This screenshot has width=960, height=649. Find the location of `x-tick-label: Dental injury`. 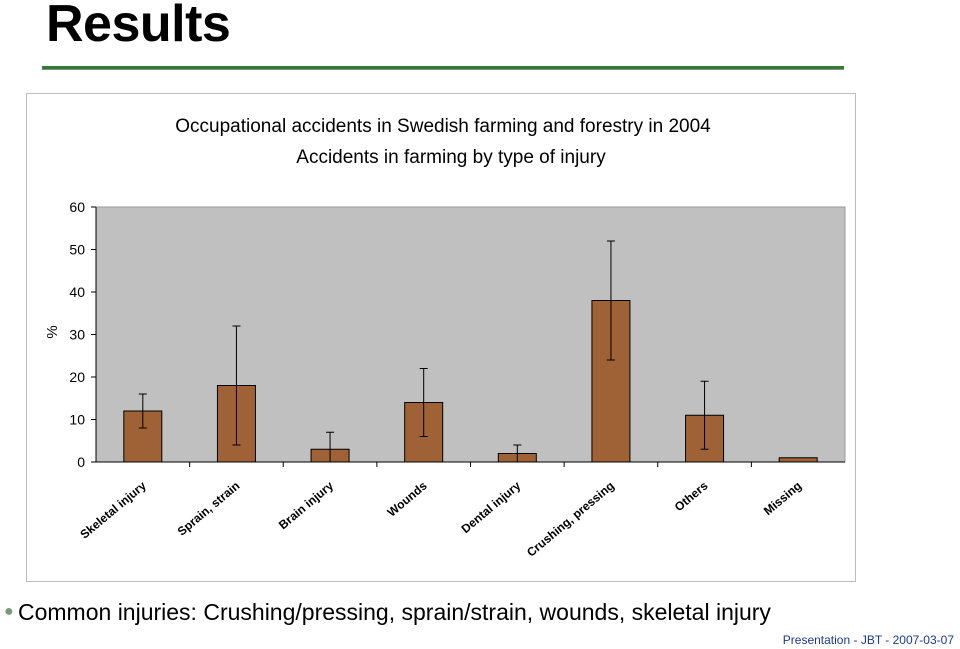

x-tick-label: Dental injury is located at coordinates (491, 507).